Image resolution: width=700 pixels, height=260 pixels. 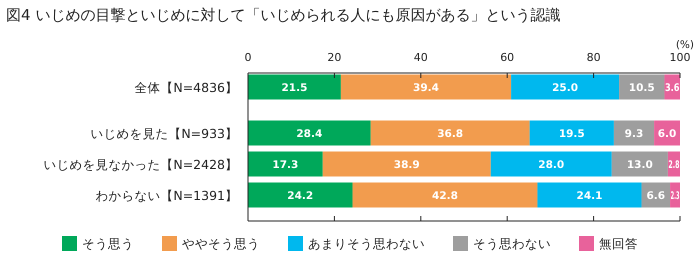 What do you see at coordinates (641, 88) in the screenshot?
I see `data-label: 10.5` at bounding box center [641, 88].